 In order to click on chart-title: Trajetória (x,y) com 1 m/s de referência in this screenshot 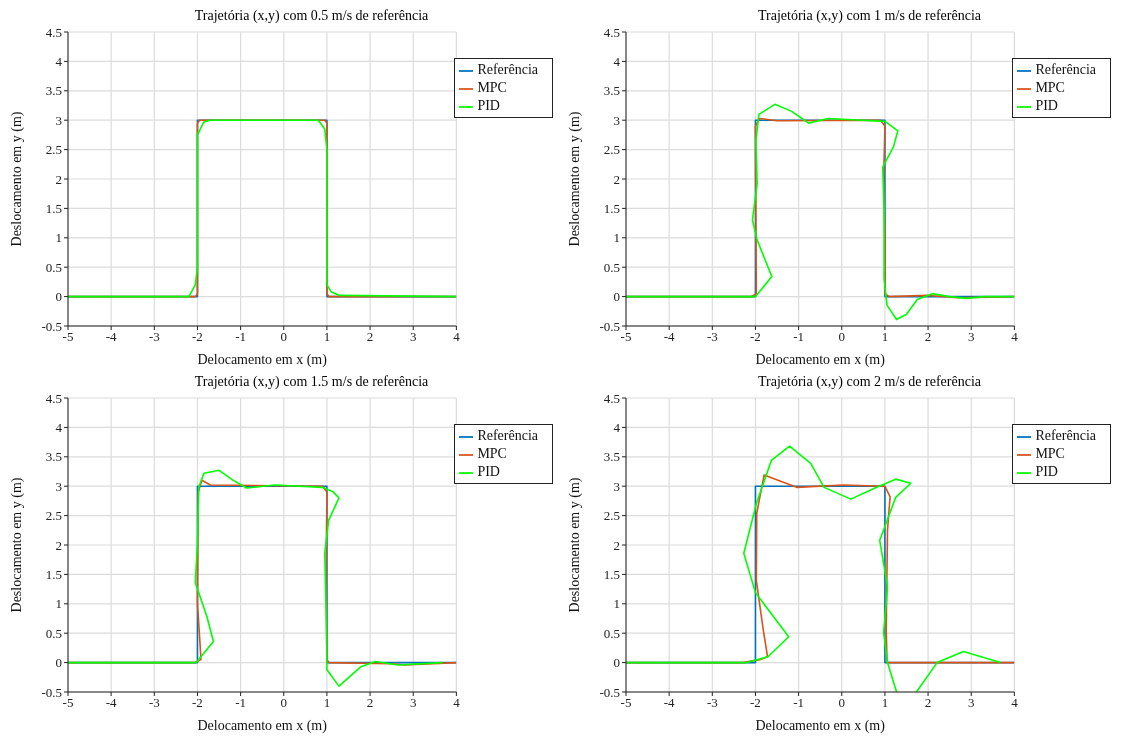, I will do `click(869, 16)`.